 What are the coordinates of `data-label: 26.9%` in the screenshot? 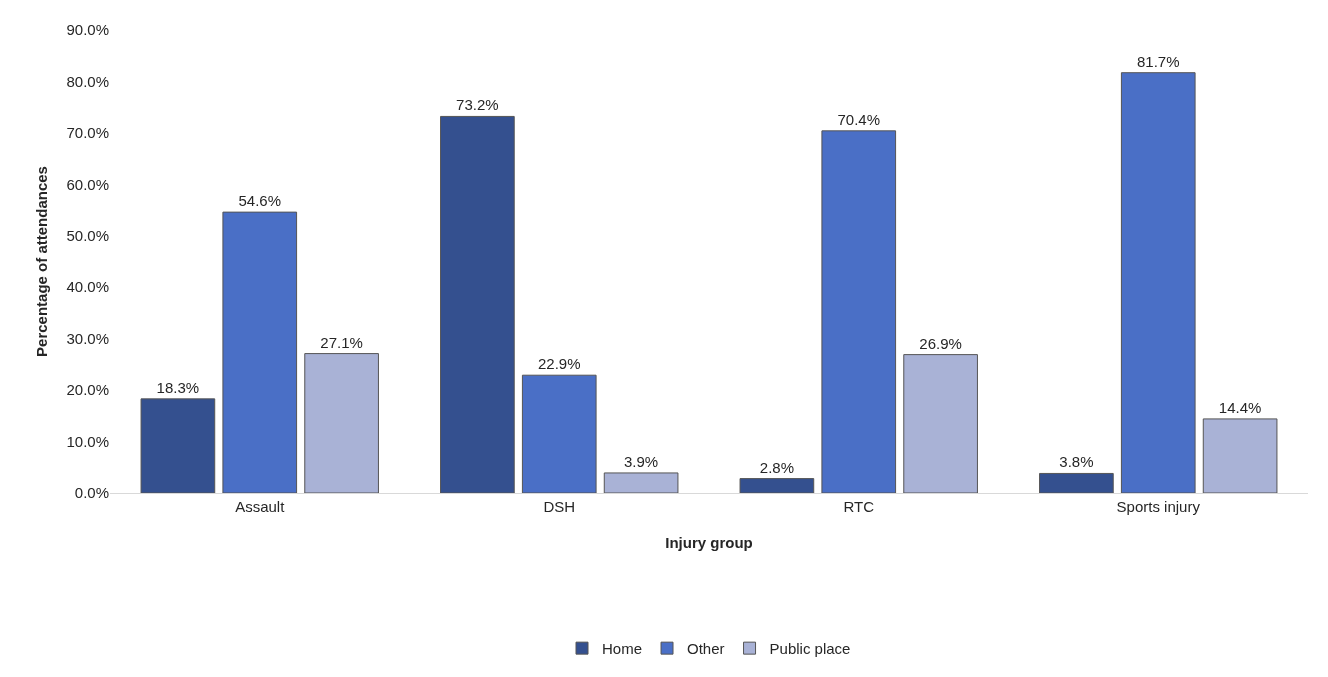 It's located at (940, 343).